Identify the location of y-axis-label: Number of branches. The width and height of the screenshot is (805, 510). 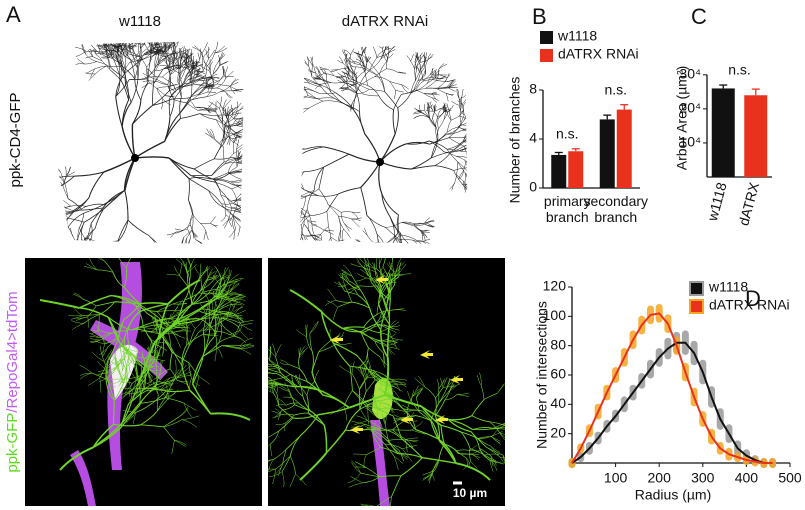
(515, 140).